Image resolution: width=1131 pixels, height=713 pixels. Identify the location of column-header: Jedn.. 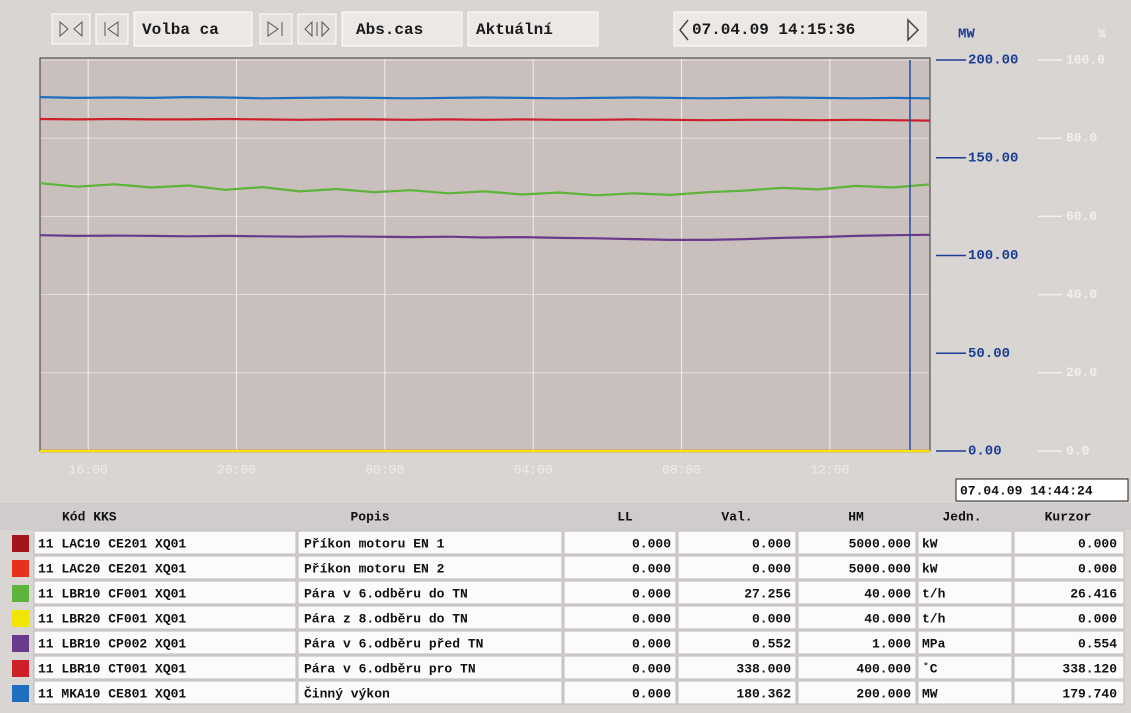
(961, 516).